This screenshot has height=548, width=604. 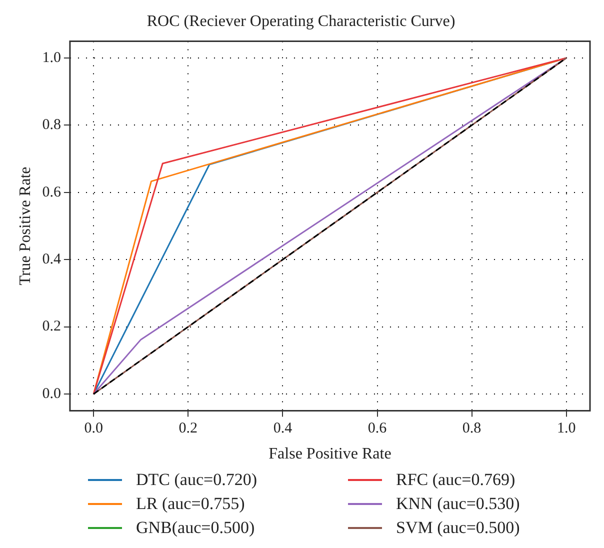 What do you see at coordinates (458, 528) in the screenshot?
I see `legend-label: SVM (auc=0.500)` at bounding box center [458, 528].